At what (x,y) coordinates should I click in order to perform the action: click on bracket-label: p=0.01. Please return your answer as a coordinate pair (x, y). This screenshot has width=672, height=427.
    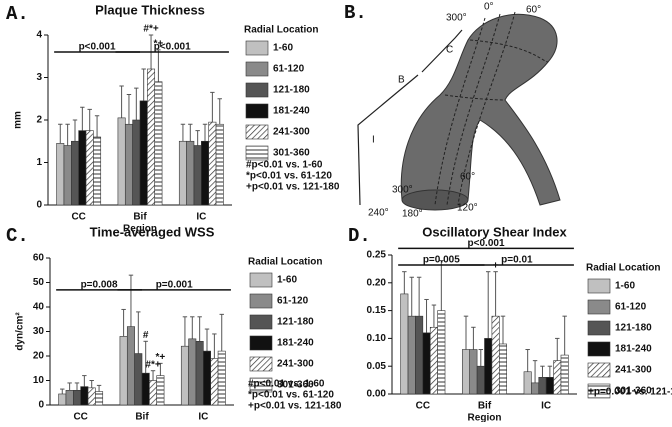
    Looking at the image, I should click on (517, 260).